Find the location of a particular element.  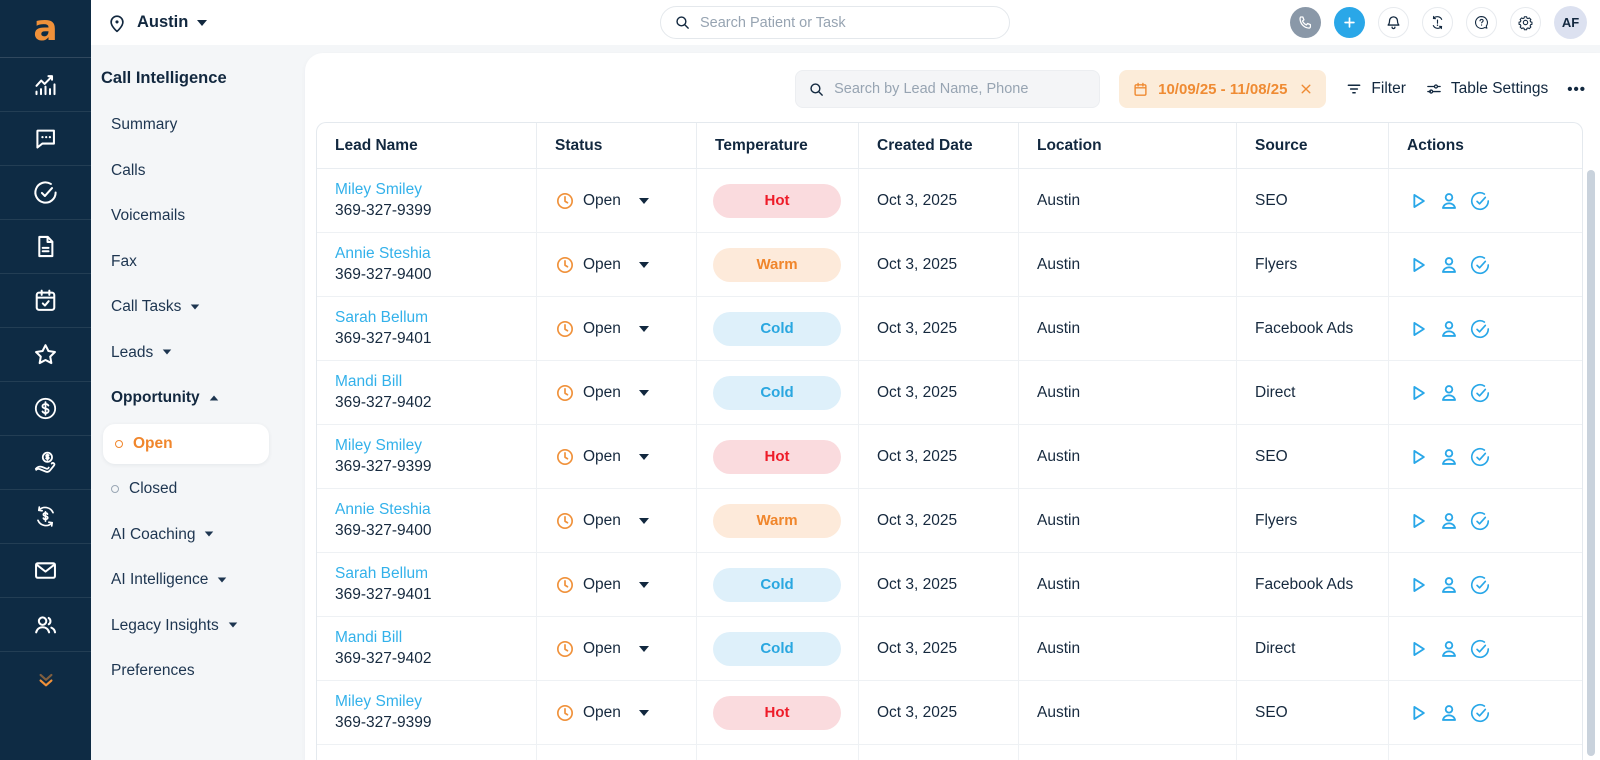

location-selector: Austin is located at coordinates (156, 22).